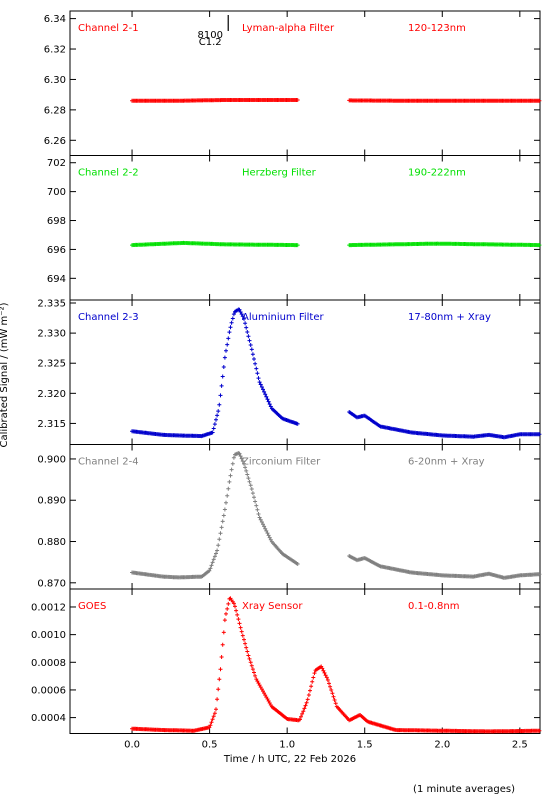 The height and width of the screenshot is (800, 550). I want to click on x-tick-label: 0.0, so click(132, 745).